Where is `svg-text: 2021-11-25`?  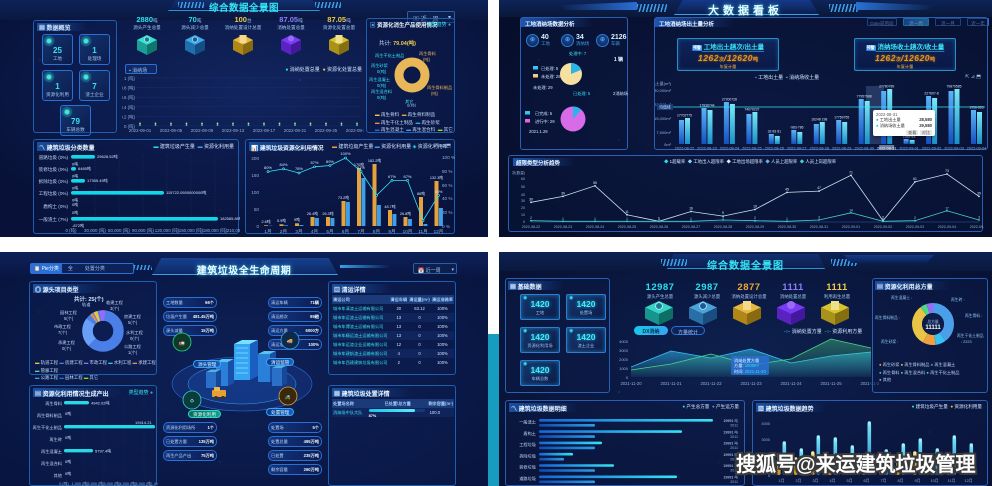 svg-text: 2021-11-25 is located at coordinates (831, 383).